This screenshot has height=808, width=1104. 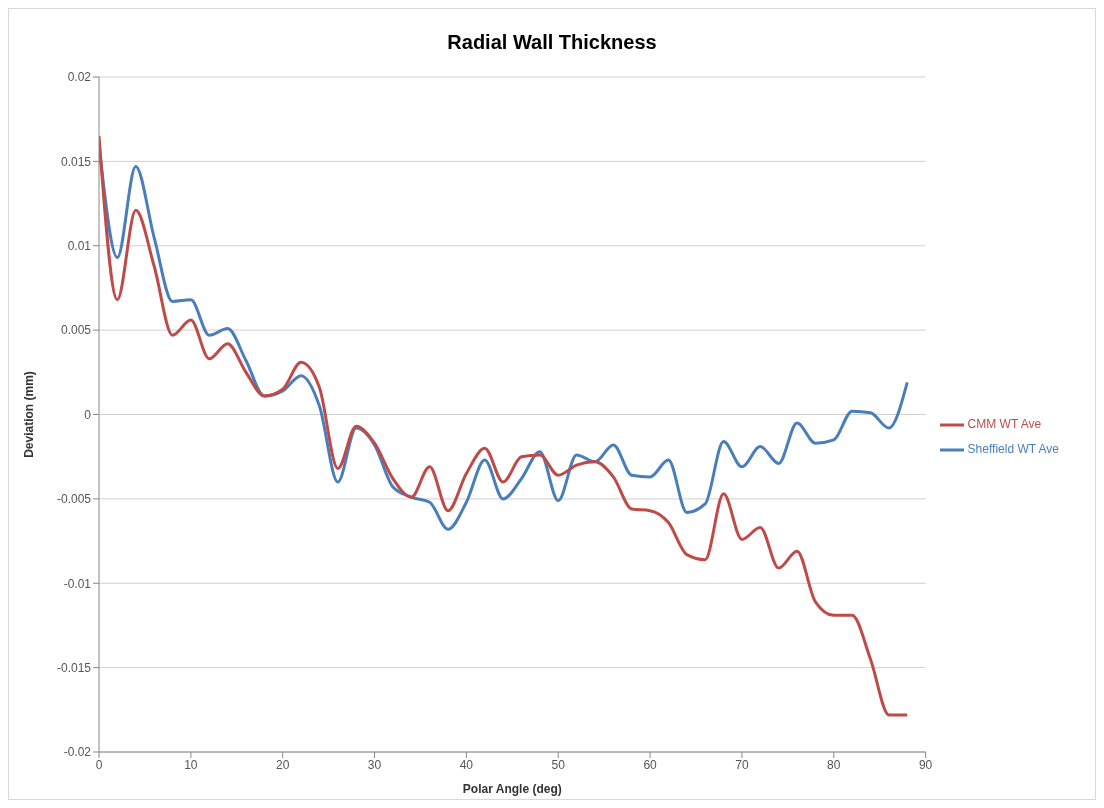 I want to click on y-tick-label: 0.01, so click(x=79, y=246).